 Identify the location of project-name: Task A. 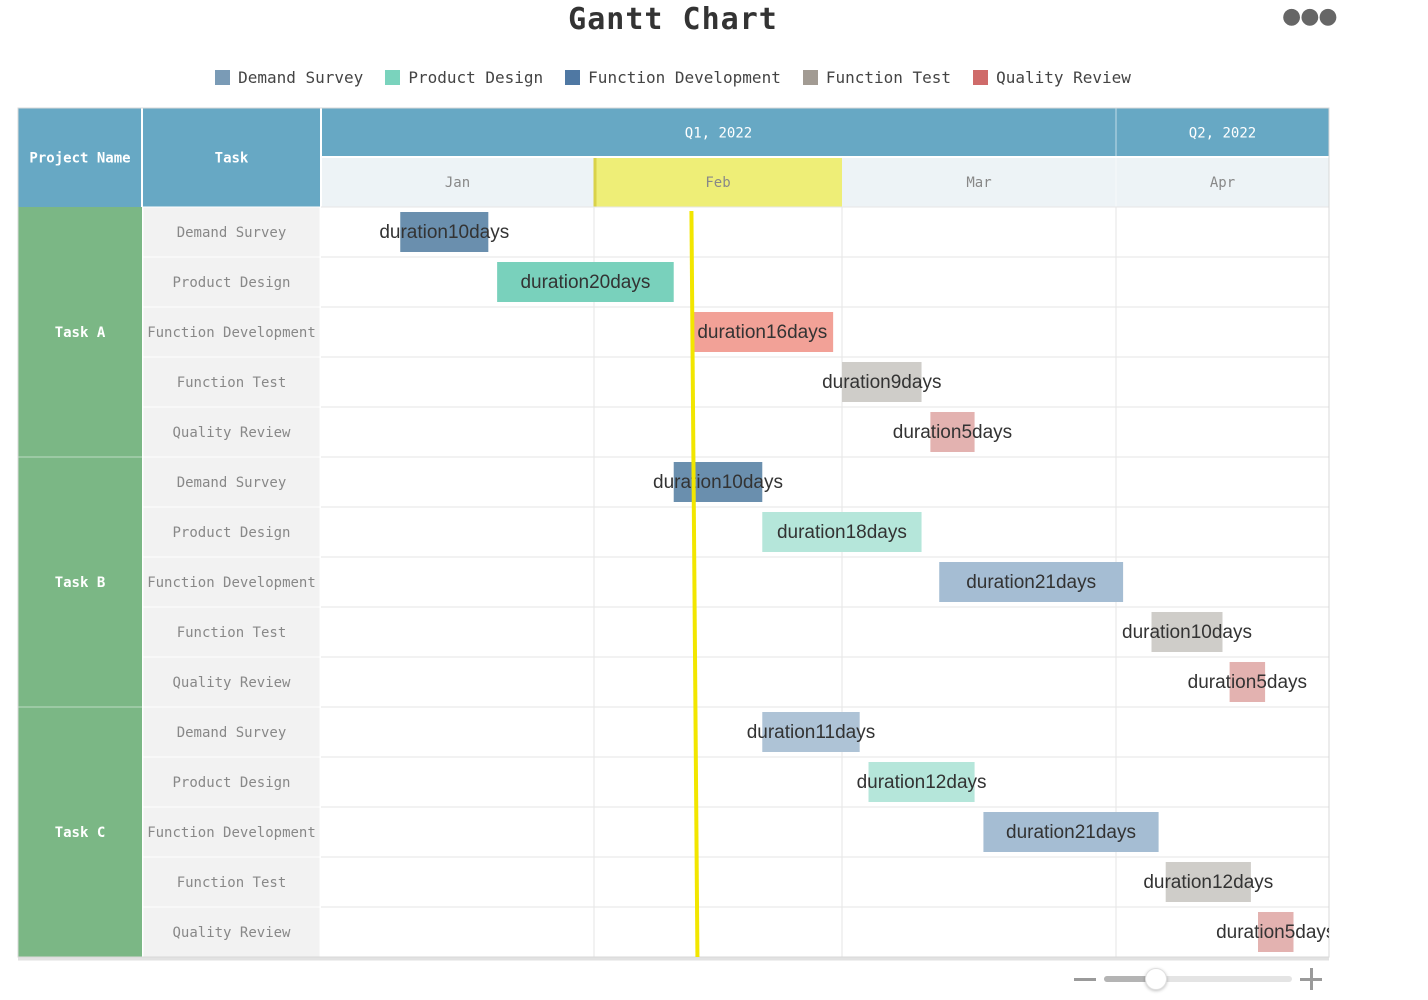
(80, 333).